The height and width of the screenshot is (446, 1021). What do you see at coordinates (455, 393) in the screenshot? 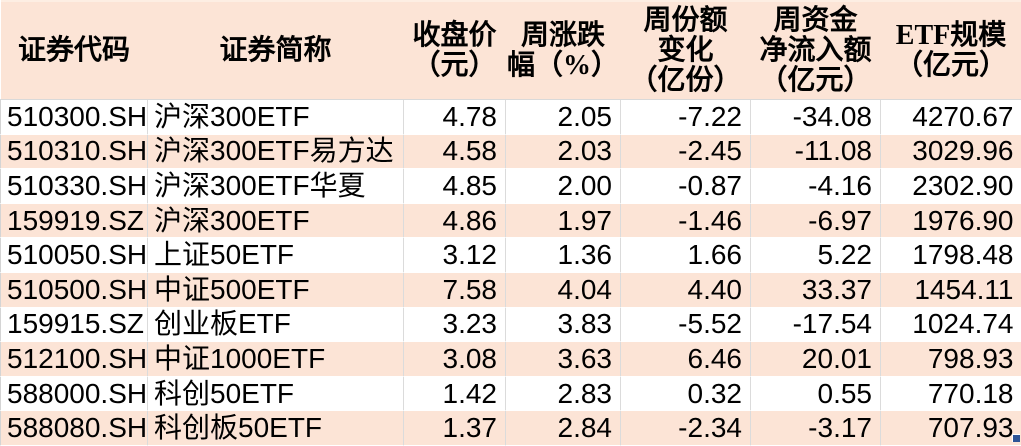
I see `cell-close-price: 1.42` at bounding box center [455, 393].